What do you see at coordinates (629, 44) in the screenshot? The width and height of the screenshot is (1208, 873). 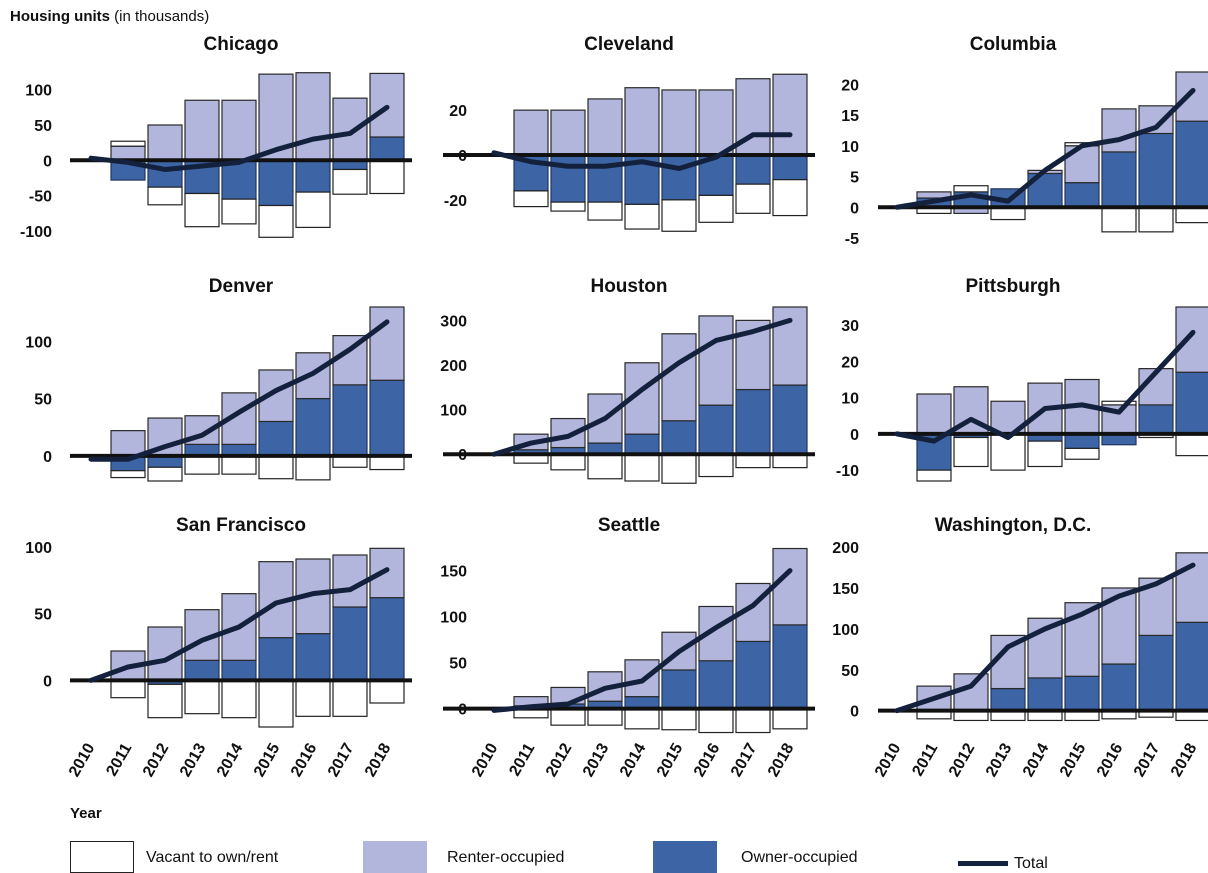 I see `panel-title-cleveland: Cleveland` at bounding box center [629, 44].